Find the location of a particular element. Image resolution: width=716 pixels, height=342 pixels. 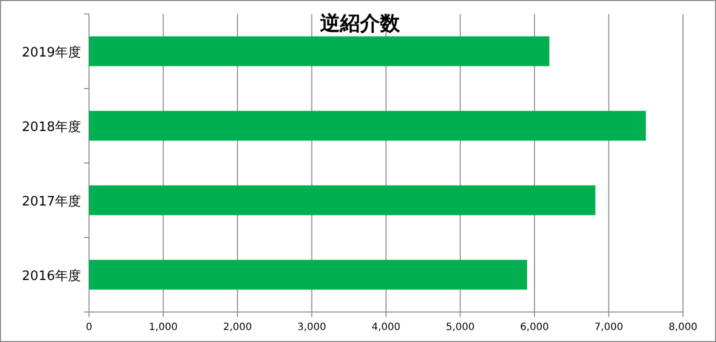

x-tick-label: 5,000 is located at coordinates (460, 327).